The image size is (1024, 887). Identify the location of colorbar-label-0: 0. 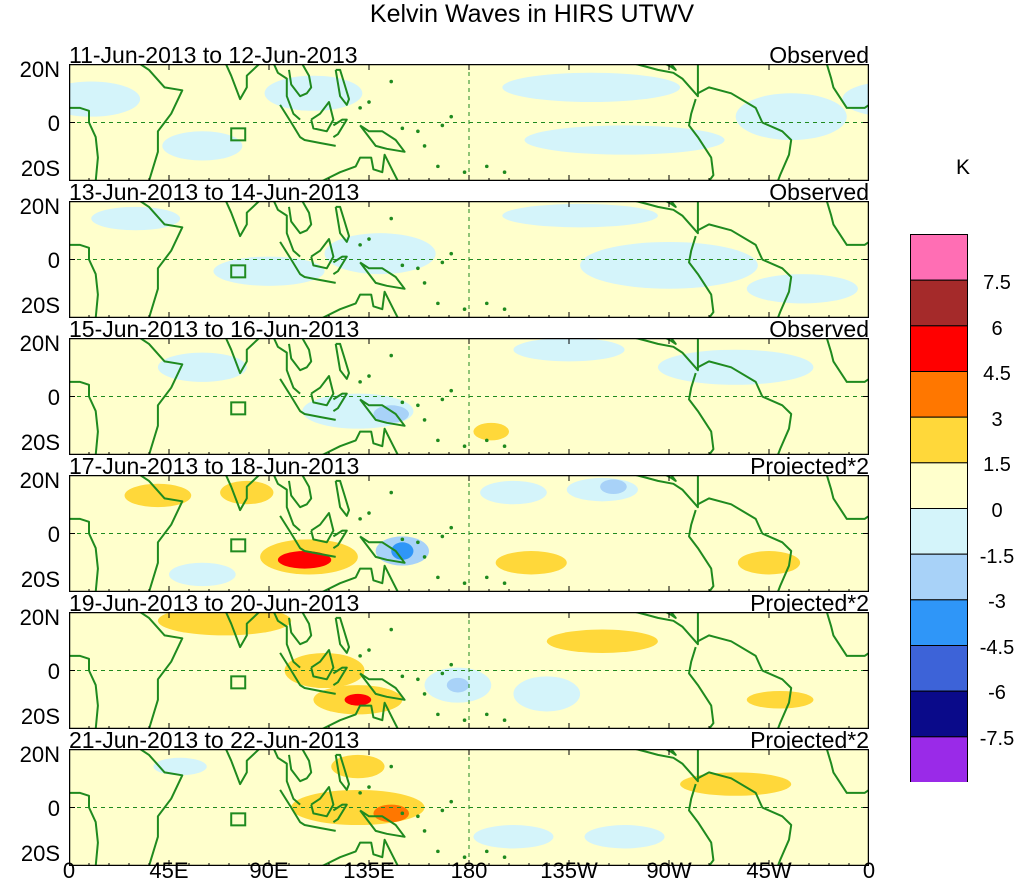
(997, 511).